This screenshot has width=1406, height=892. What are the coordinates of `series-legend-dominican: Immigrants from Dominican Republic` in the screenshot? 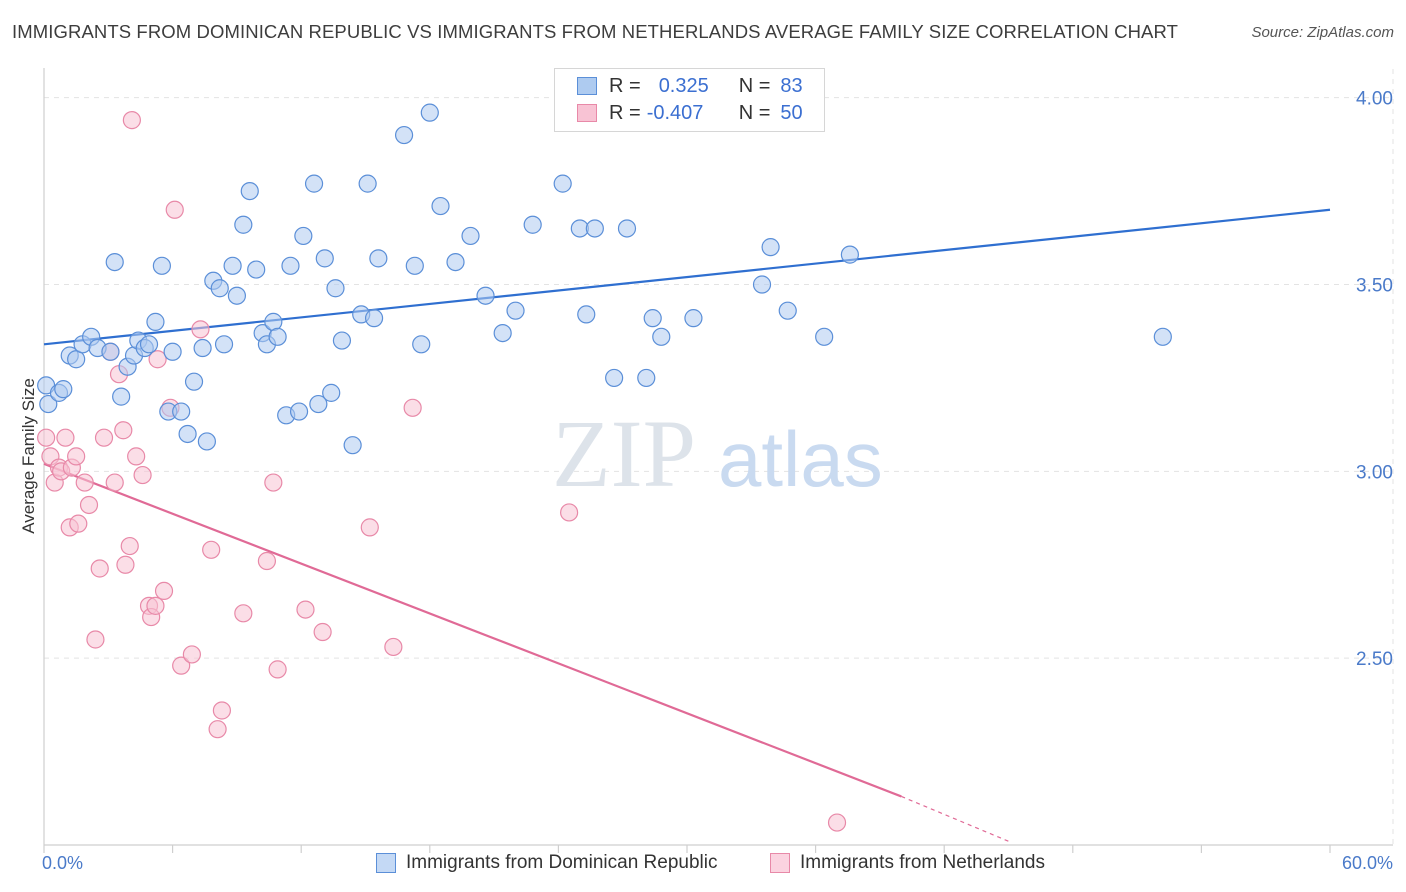 It's located at (547, 863).